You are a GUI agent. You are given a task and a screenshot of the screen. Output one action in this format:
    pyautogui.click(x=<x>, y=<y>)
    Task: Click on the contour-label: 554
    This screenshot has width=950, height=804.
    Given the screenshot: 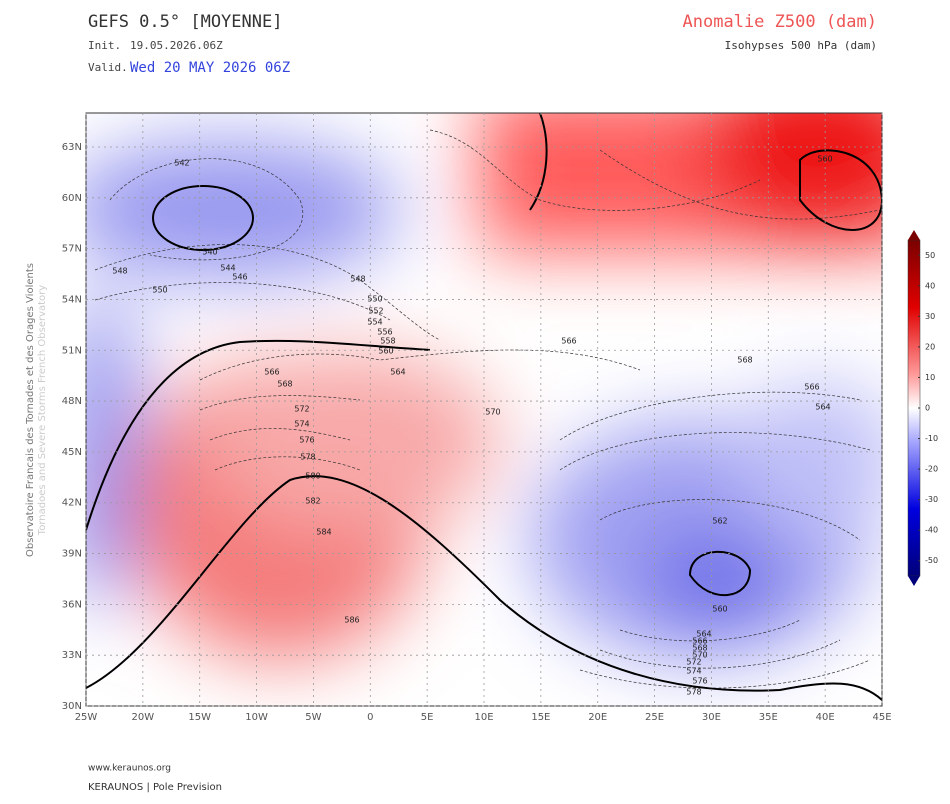 What is the action you would take?
    pyautogui.click(x=374, y=322)
    